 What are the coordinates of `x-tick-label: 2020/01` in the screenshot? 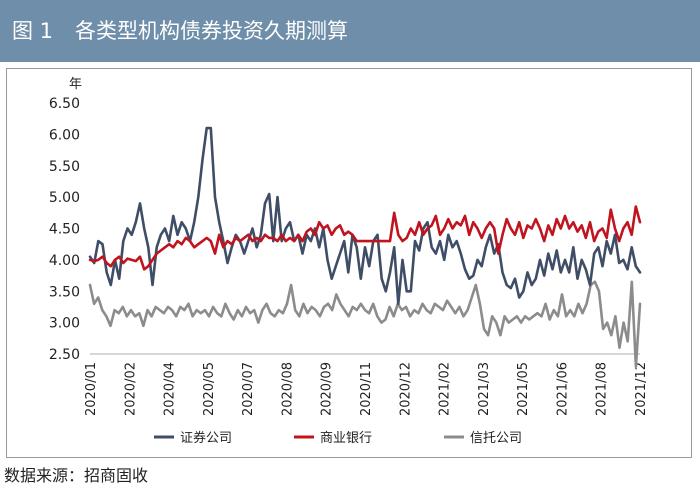 It's located at (91, 389).